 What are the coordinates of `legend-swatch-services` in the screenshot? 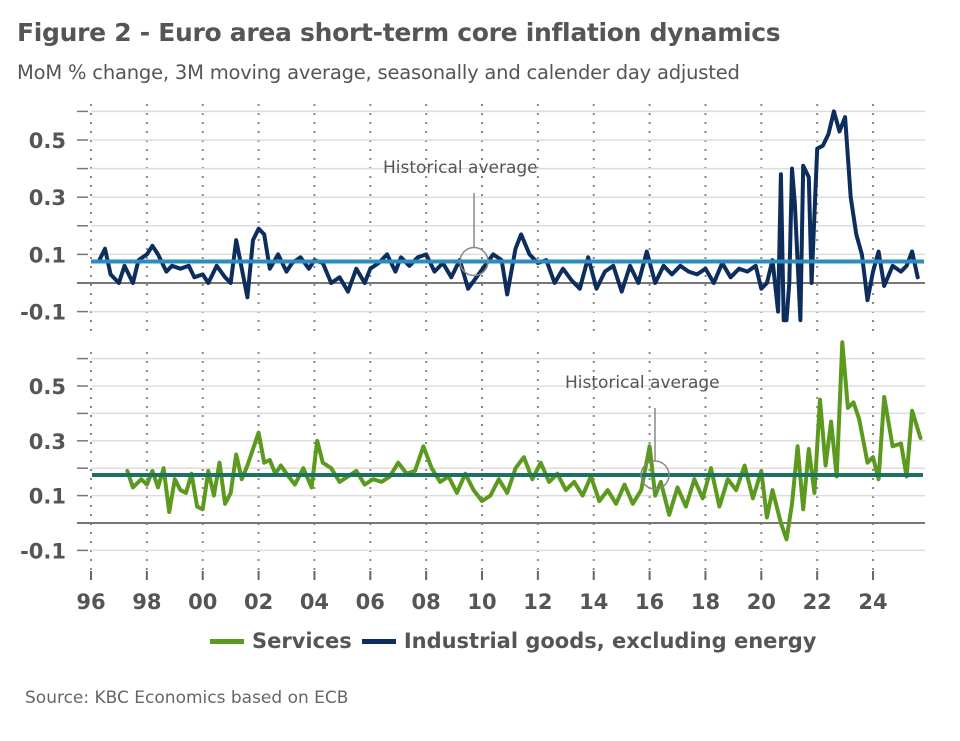 It's located at (227, 641).